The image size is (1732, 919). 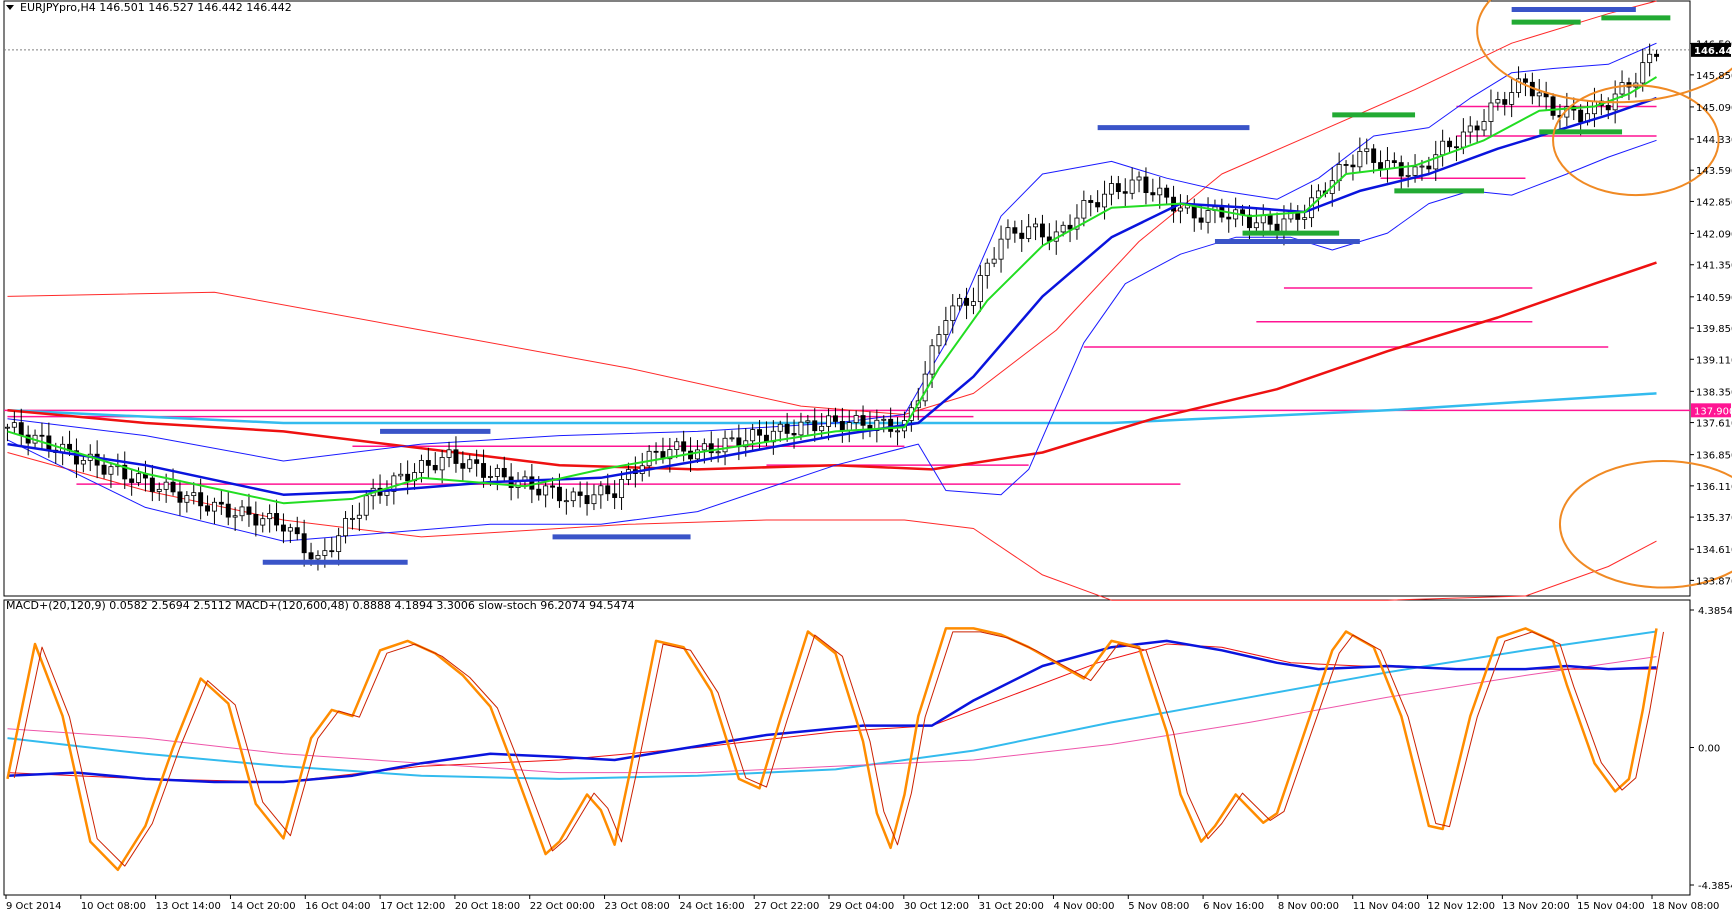 I want to click on time-tick-label: 18 Nov 08:00, so click(x=1685, y=906).